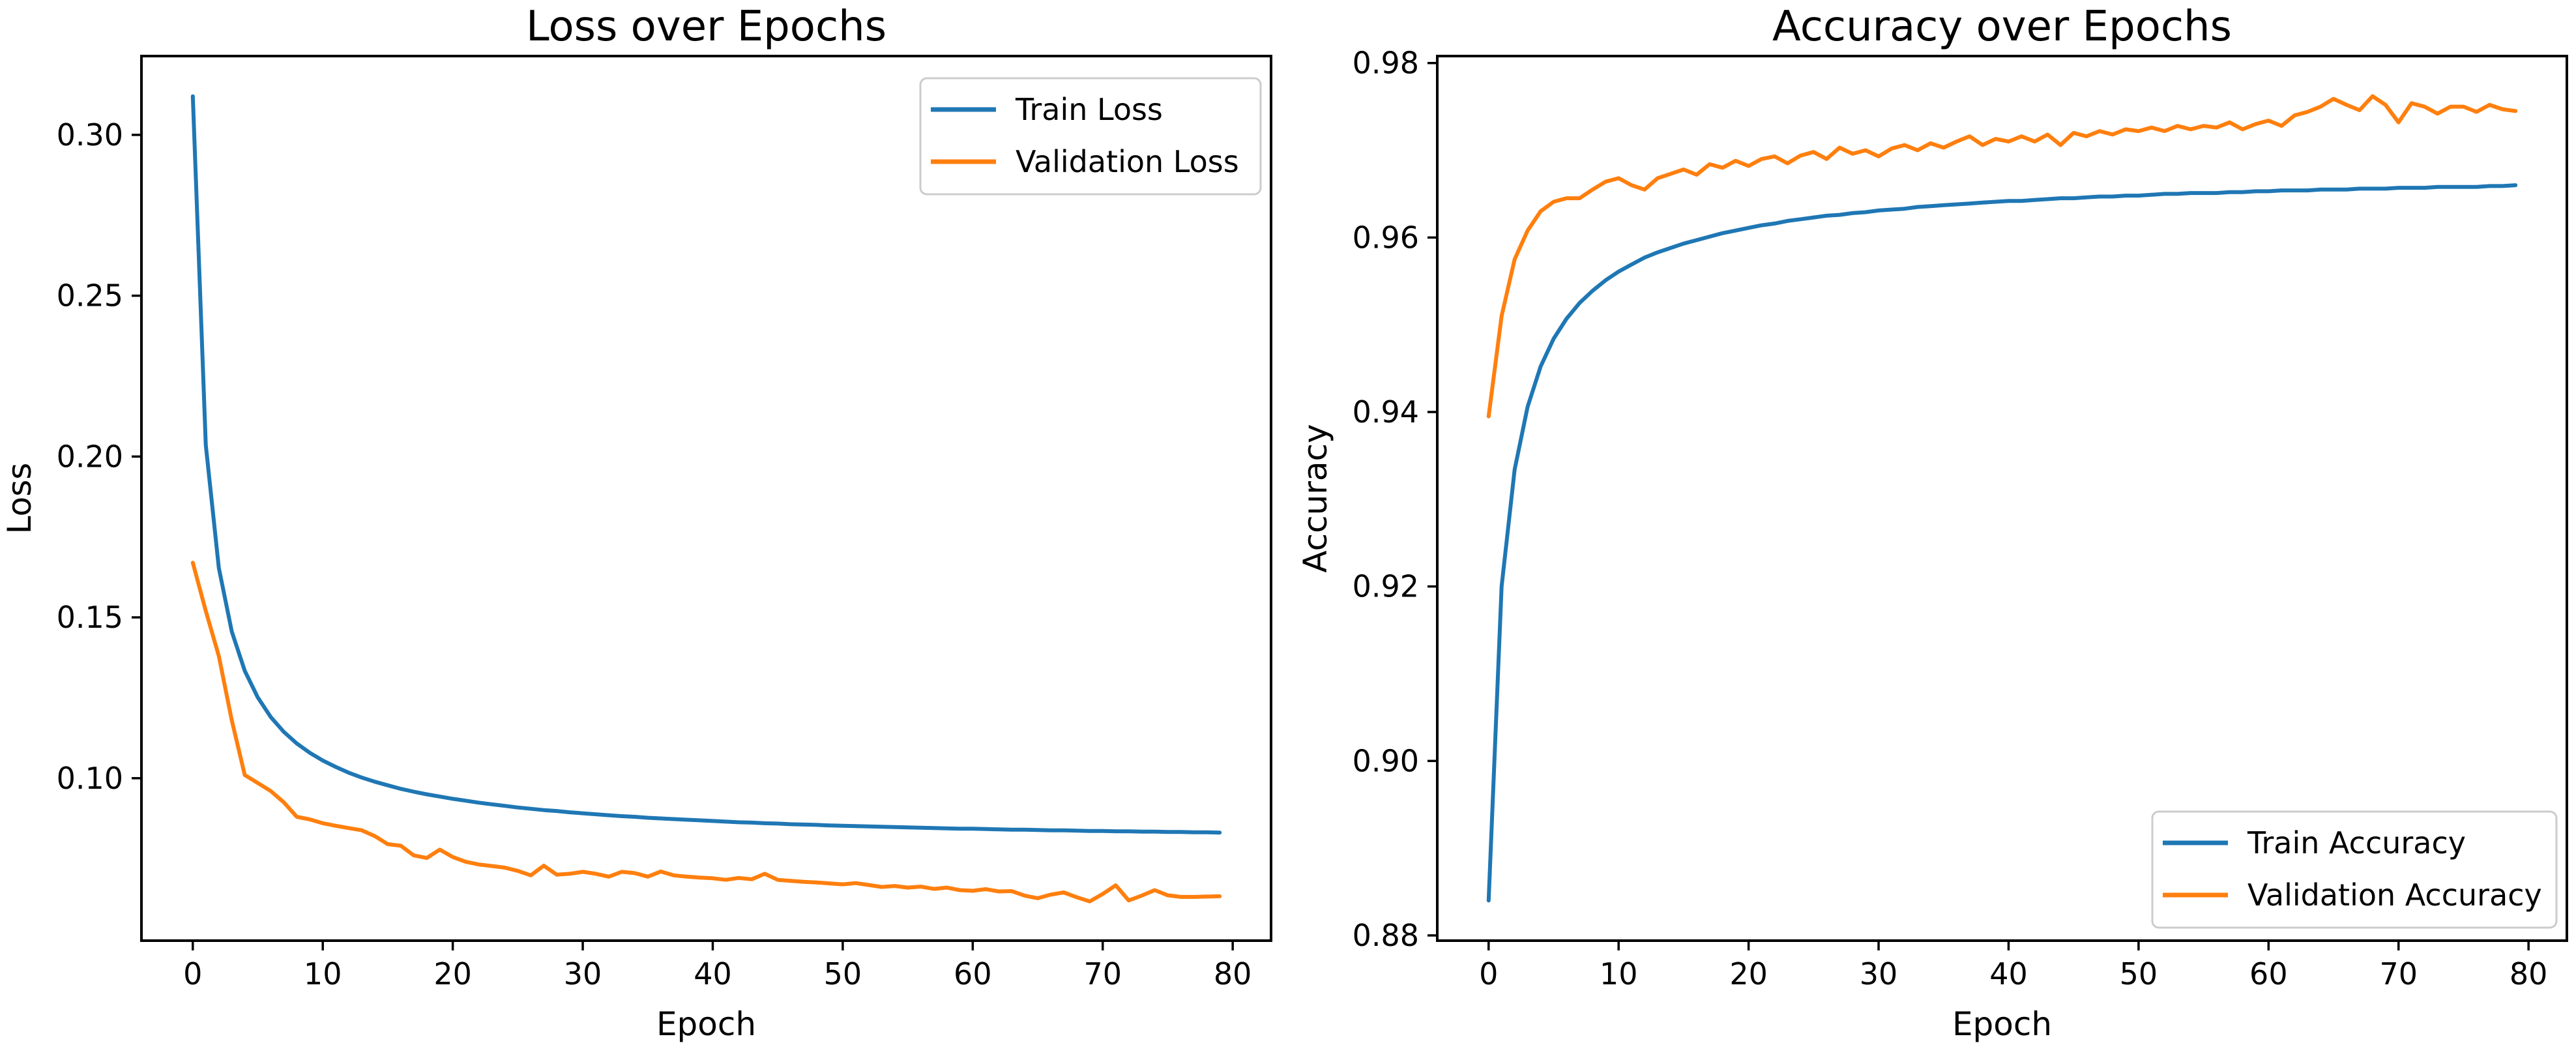 The height and width of the screenshot is (1043, 2576). Describe the element at coordinates (1386, 936) in the screenshot. I see `y-tick-label: 0.88` at that location.